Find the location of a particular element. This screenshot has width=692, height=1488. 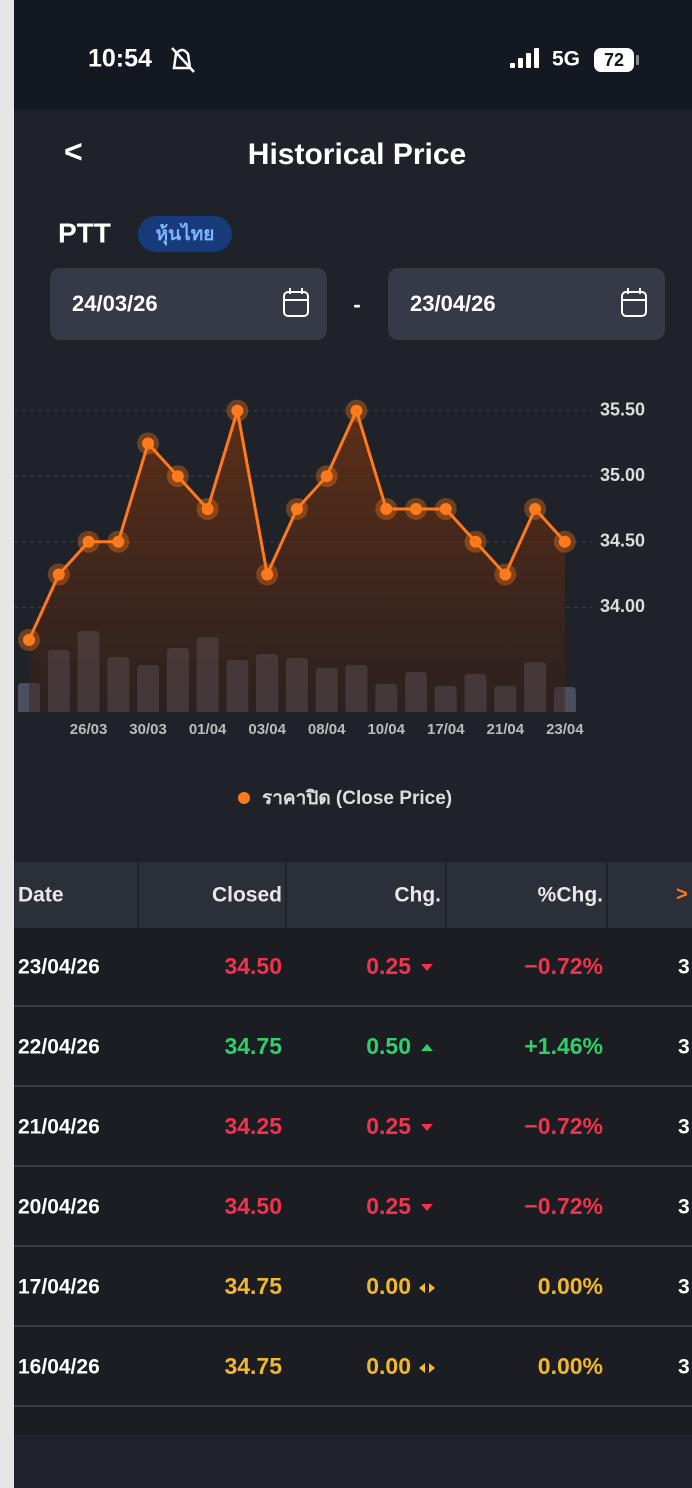

date: 17/04/26 is located at coordinates (59, 1287).